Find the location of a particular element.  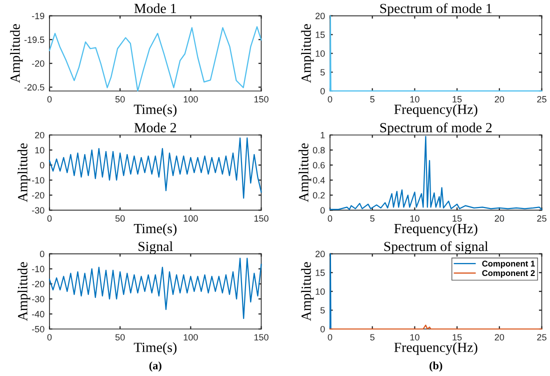

y-tick-label: -19.5 is located at coordinates (34, 39).